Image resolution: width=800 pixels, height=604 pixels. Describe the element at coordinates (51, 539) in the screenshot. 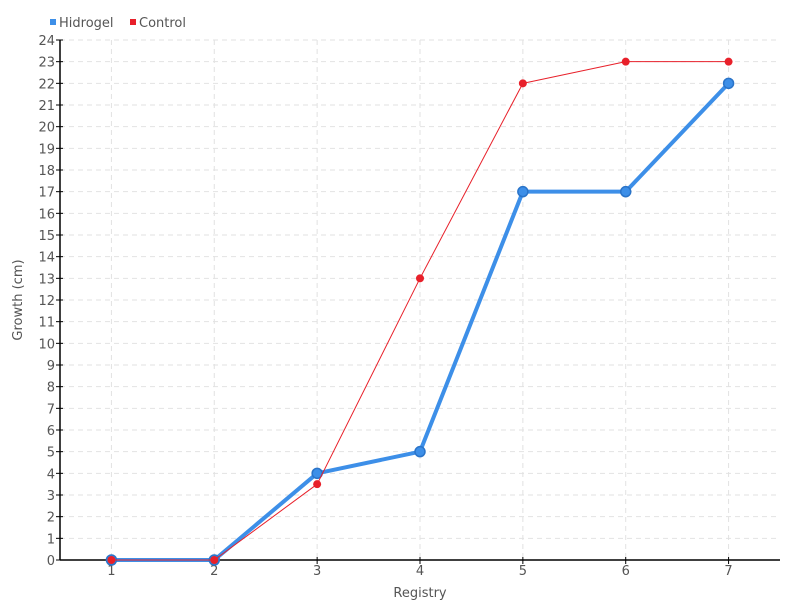

I see `y-tick-label: 1` at that location.